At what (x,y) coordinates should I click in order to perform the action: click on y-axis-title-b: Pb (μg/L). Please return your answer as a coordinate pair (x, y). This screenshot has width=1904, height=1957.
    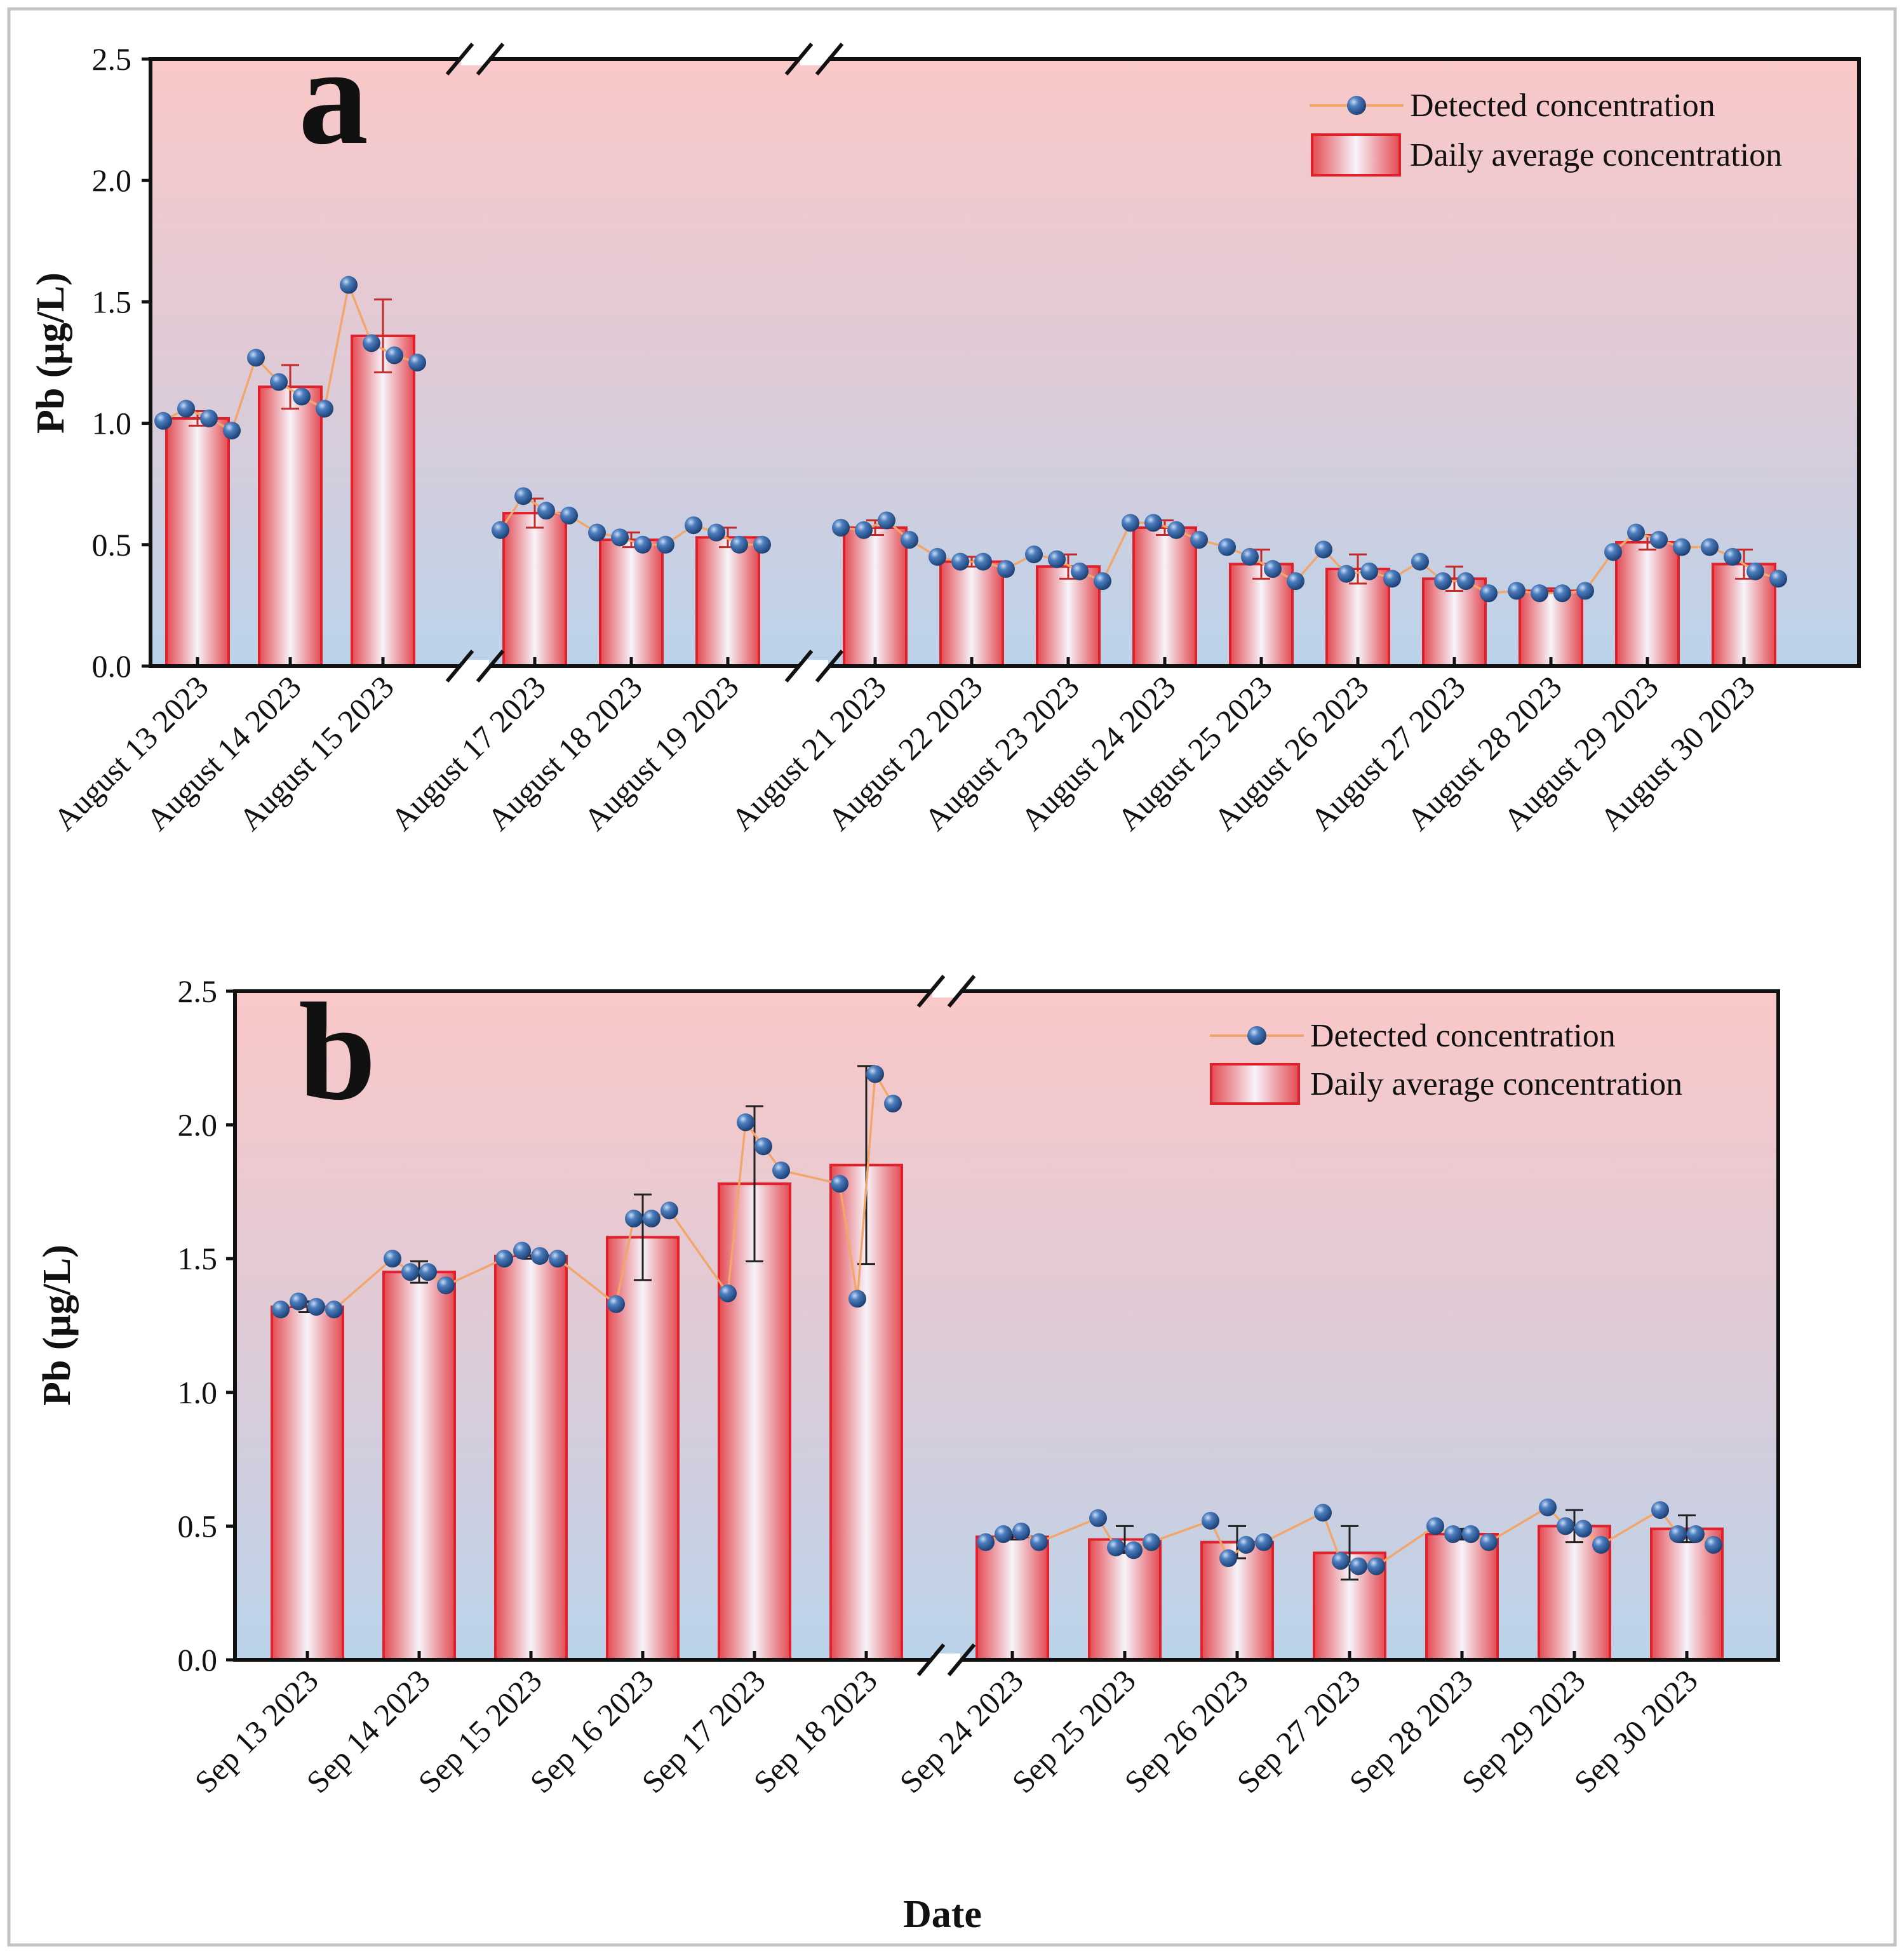
    Looking at the image, I should click on (57, 1326).